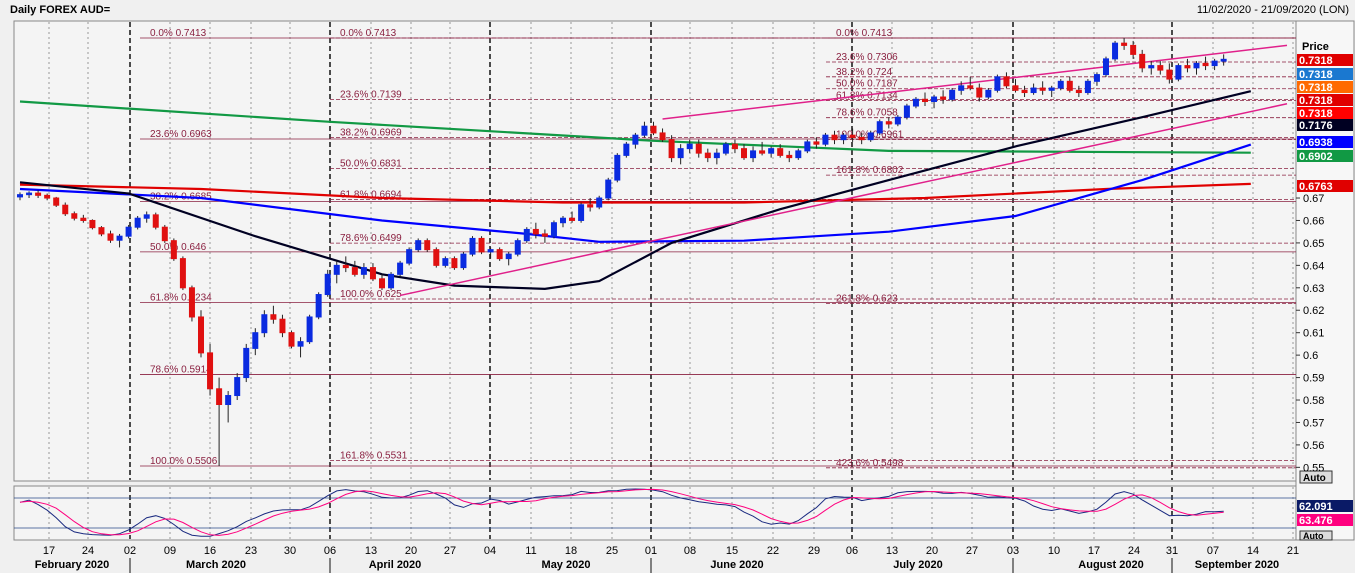 The height and width of the screenshot is (573, 1355). Describe the element at coordinates (210, 551) in the screenshot. I see `date-tick-label: 16` at that location.